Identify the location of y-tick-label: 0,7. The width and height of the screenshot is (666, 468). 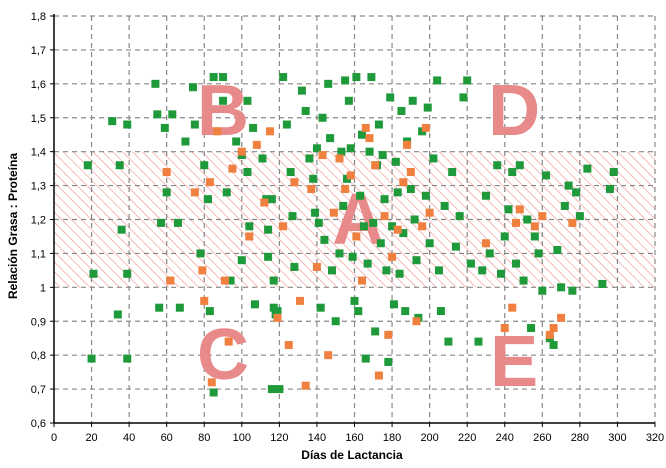
(38, 390).